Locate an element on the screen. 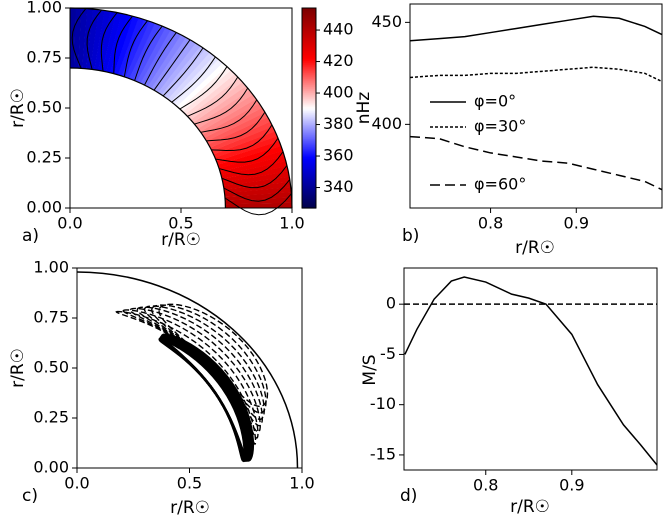 Image resolution: width=664 pixels, height=520 pixels. panel-label: a) is located at coordinates (30, 236).